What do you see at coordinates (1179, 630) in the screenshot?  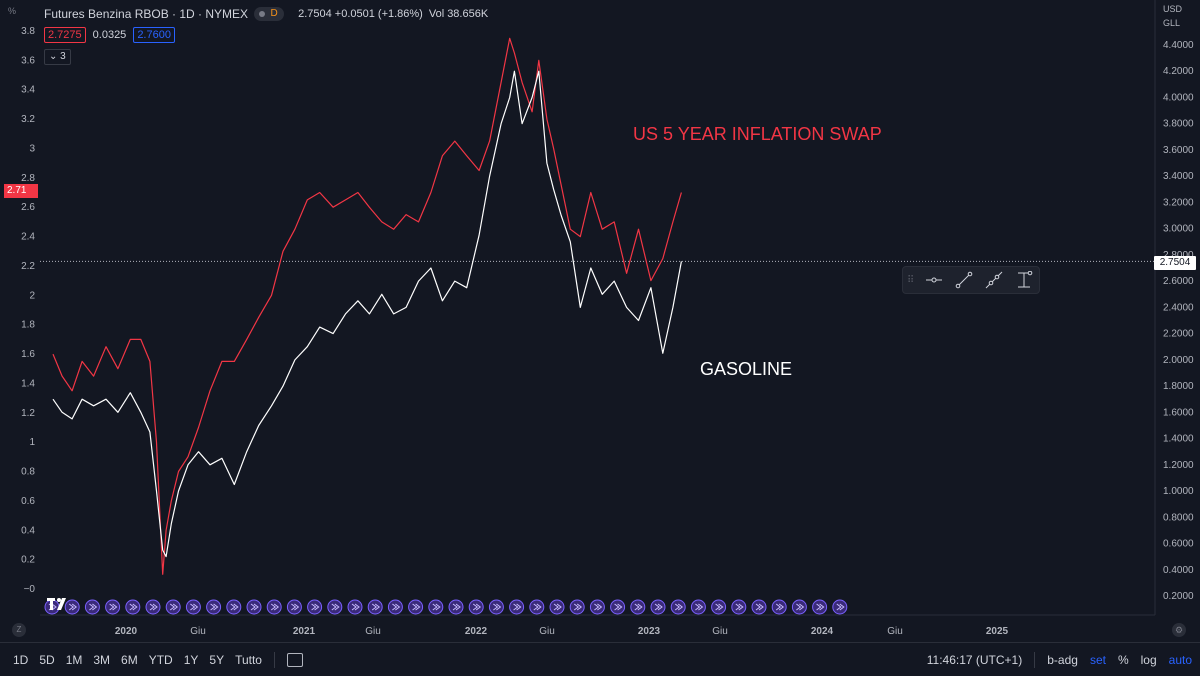 I see `gear-icon: ⚙` at bounding box center [1179, 630].